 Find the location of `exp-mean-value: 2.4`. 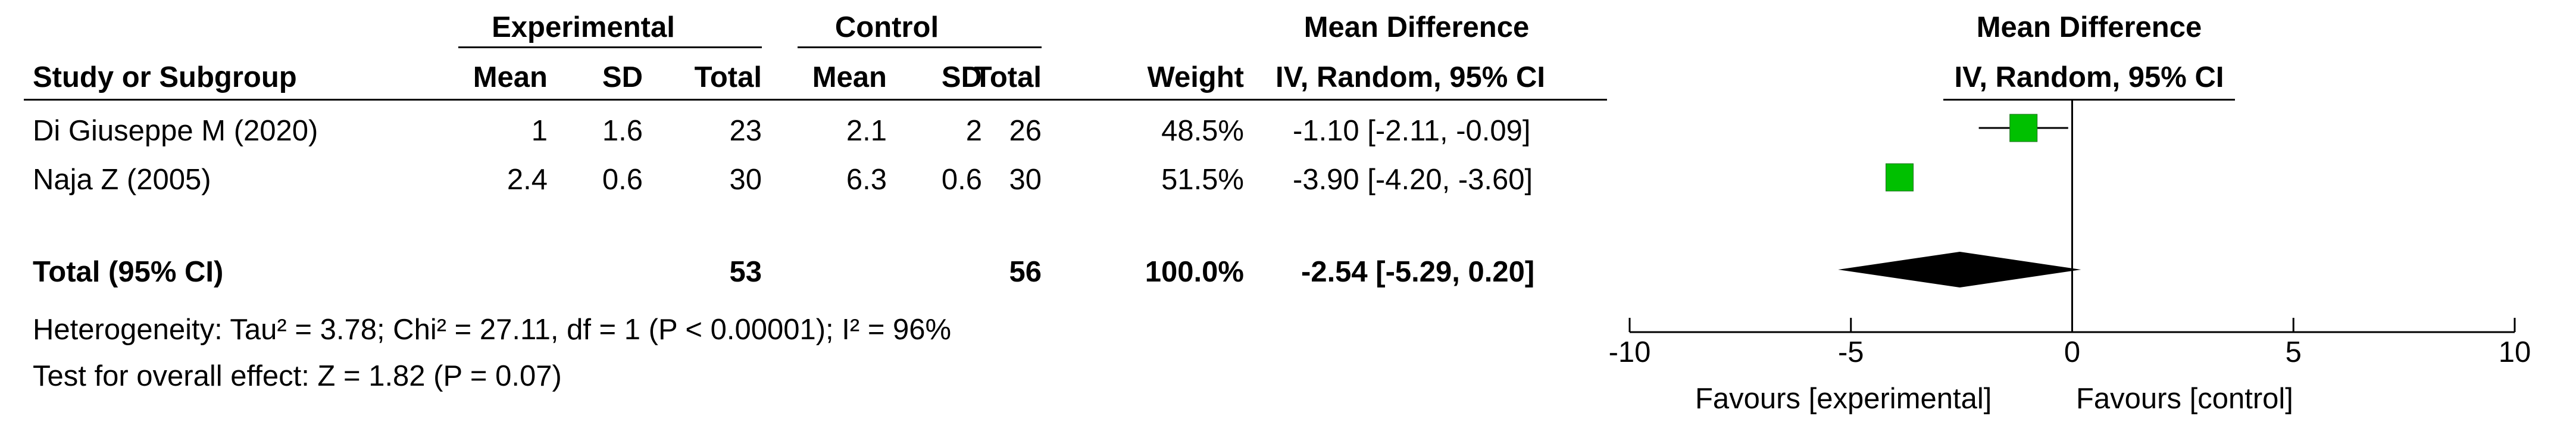

exp-mean-value: 2.4 is located at coordinates (527, 180).